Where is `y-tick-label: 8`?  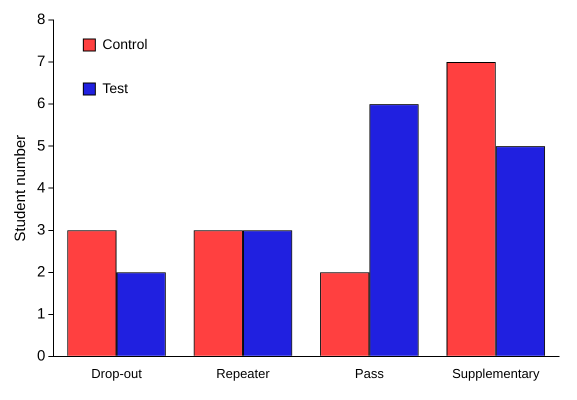 y-tick-label: 8 is located at coordinates (41, 19).